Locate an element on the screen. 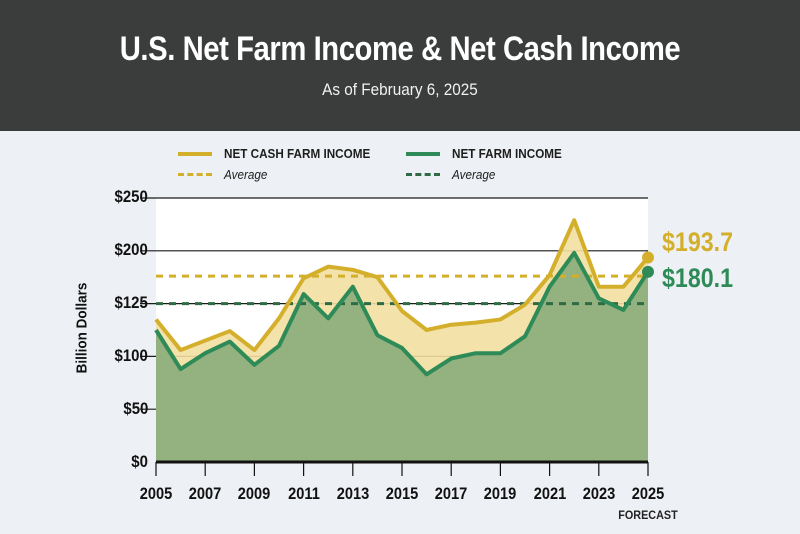 The width and height of the screenshot is (800, 534). x-tick: 2013 is located at coordinates (353, 493).